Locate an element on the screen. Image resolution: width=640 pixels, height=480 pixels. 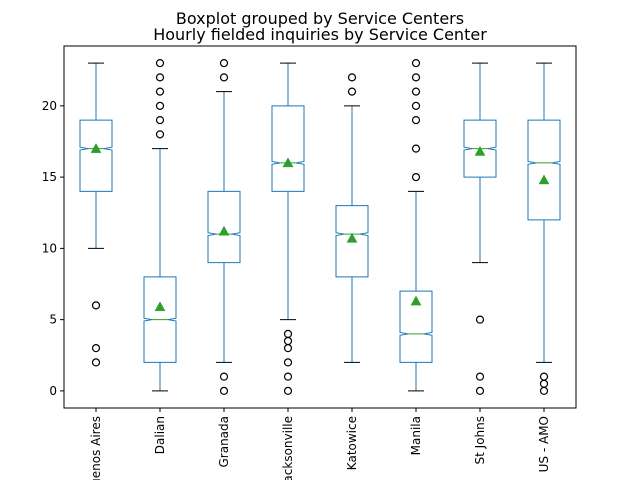
y-tick-label: 5 is located at coordinates (53, 320).